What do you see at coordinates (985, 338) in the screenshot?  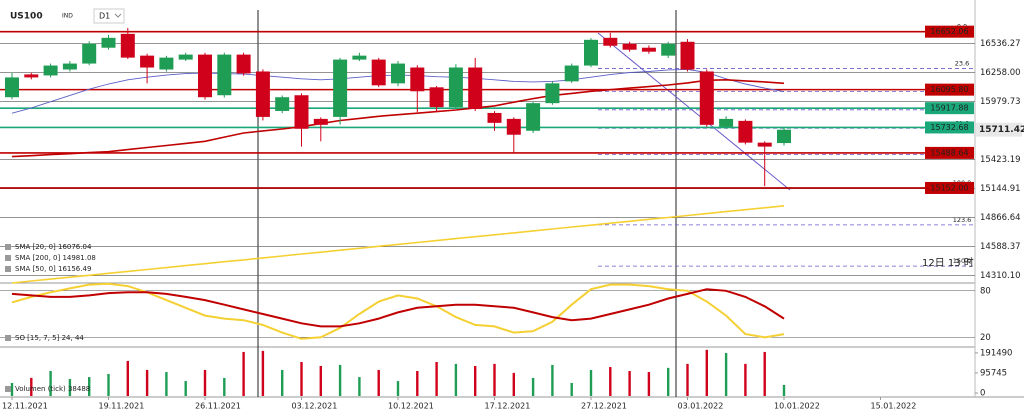 I see `y-tick-label: 20` at bounding box center [985, 338].